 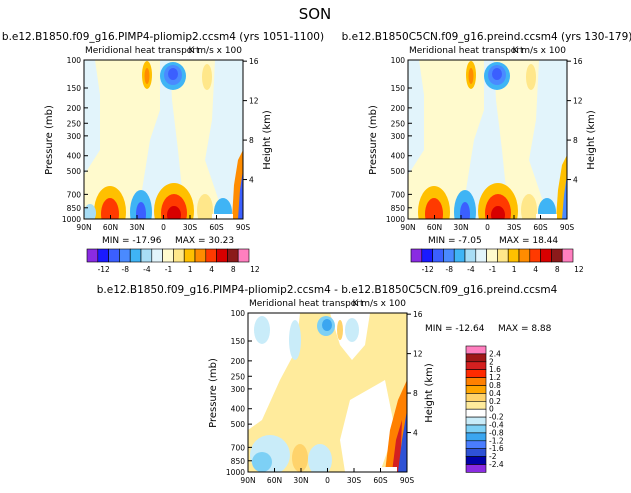 I want to click on panel-a-field, so click(x=163, y=139).